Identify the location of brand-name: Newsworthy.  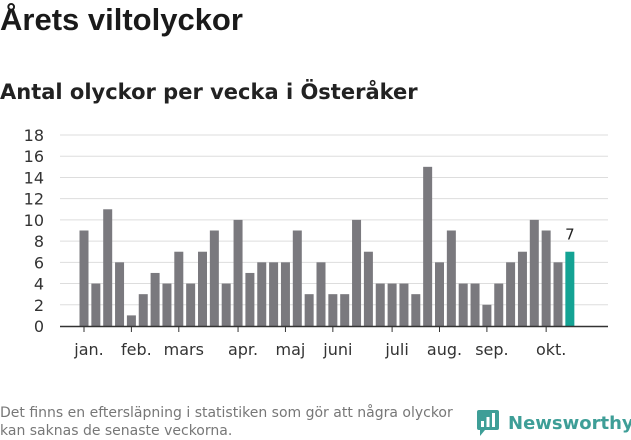
(569, 423).